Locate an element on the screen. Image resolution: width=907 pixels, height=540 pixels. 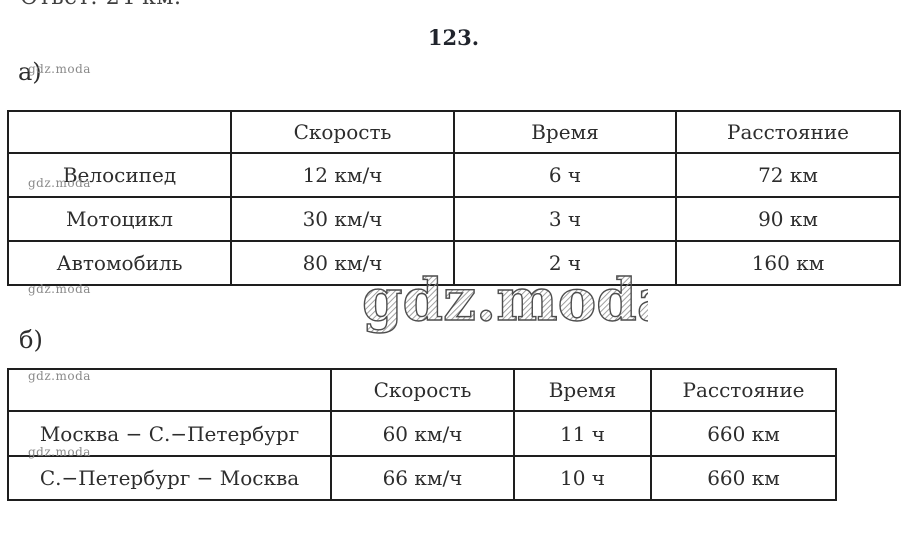
section-b-label: б) is located at coordinates (31, 340).